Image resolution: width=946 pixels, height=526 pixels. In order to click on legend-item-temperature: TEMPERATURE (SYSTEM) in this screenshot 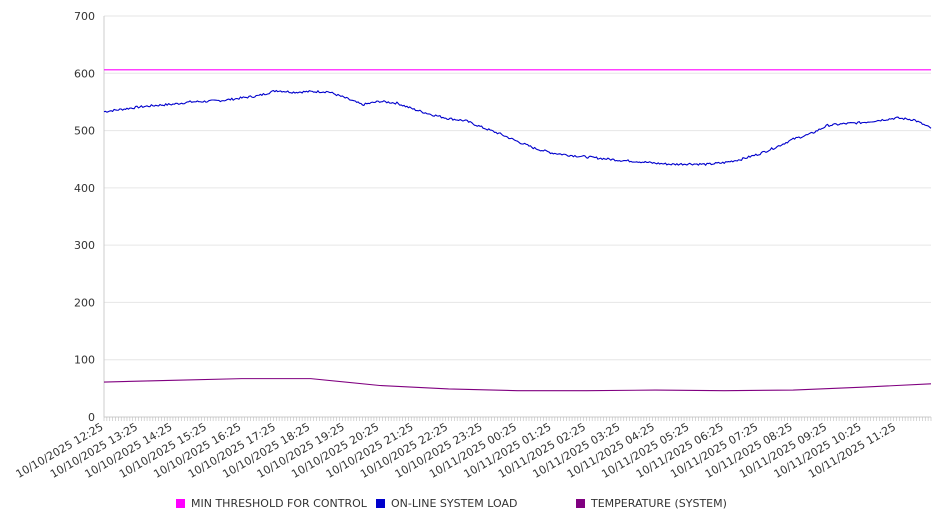, I will do `click(651, 503)`.